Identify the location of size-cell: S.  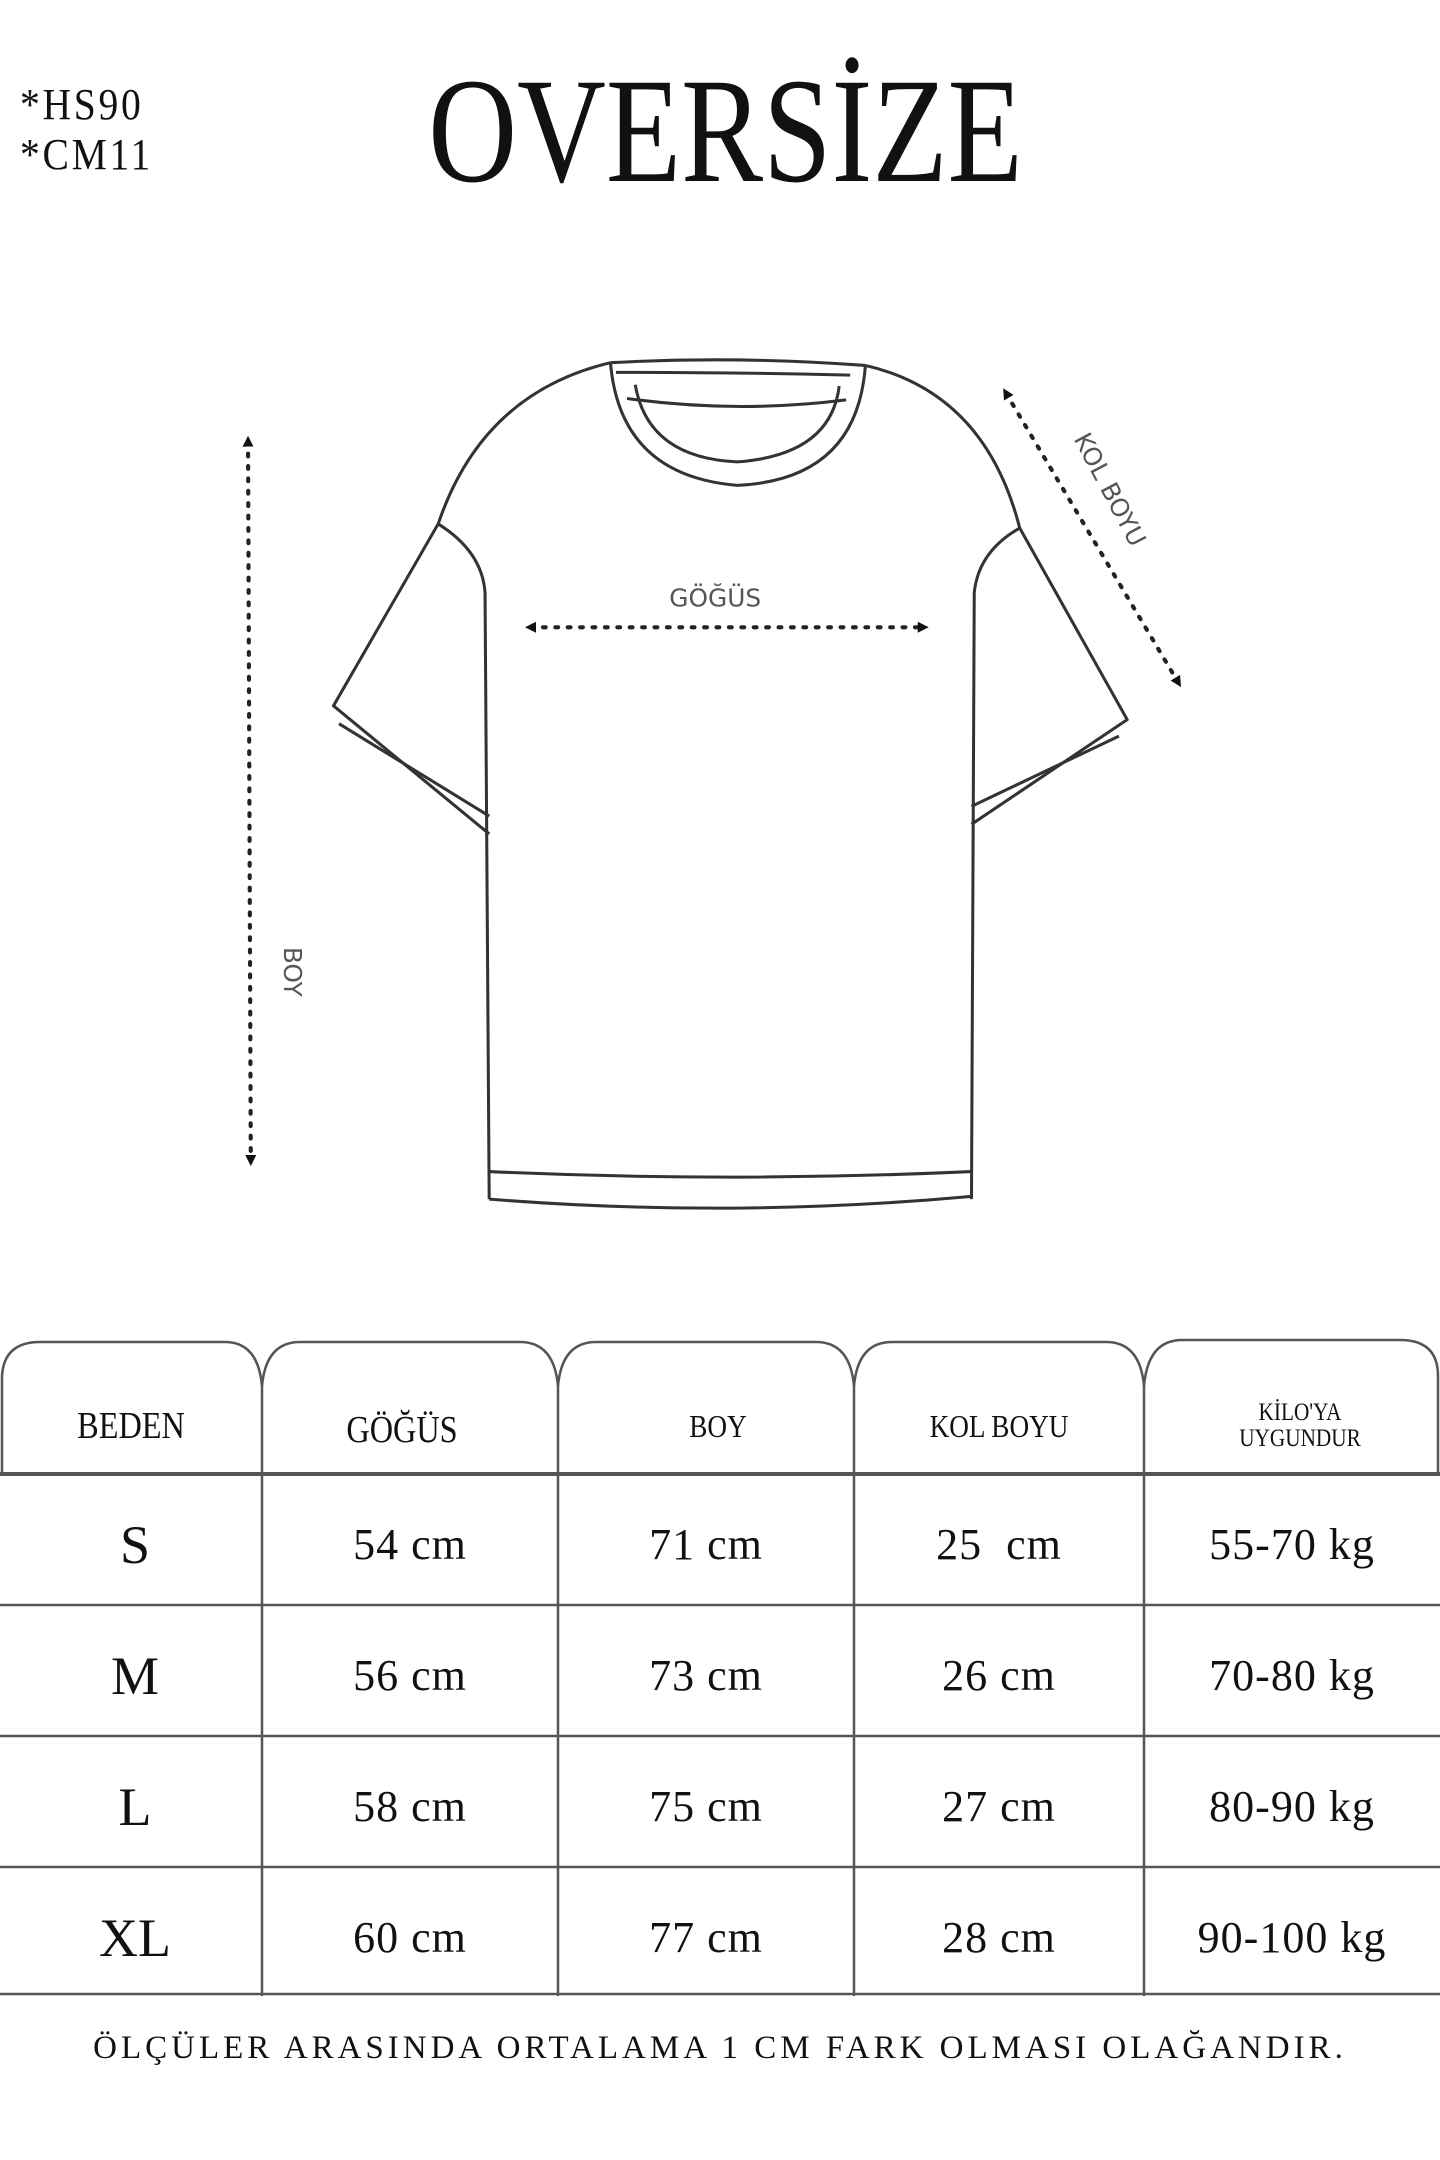
(135, 1544).